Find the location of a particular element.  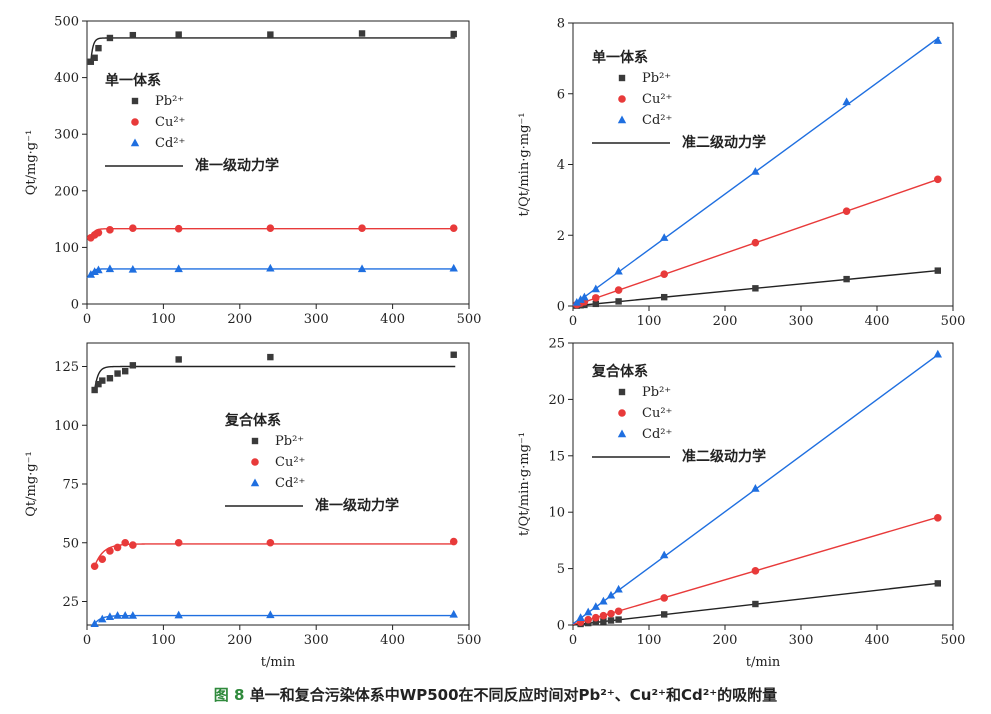

x-tick-label: 400 is located at coordinates (392, 640).